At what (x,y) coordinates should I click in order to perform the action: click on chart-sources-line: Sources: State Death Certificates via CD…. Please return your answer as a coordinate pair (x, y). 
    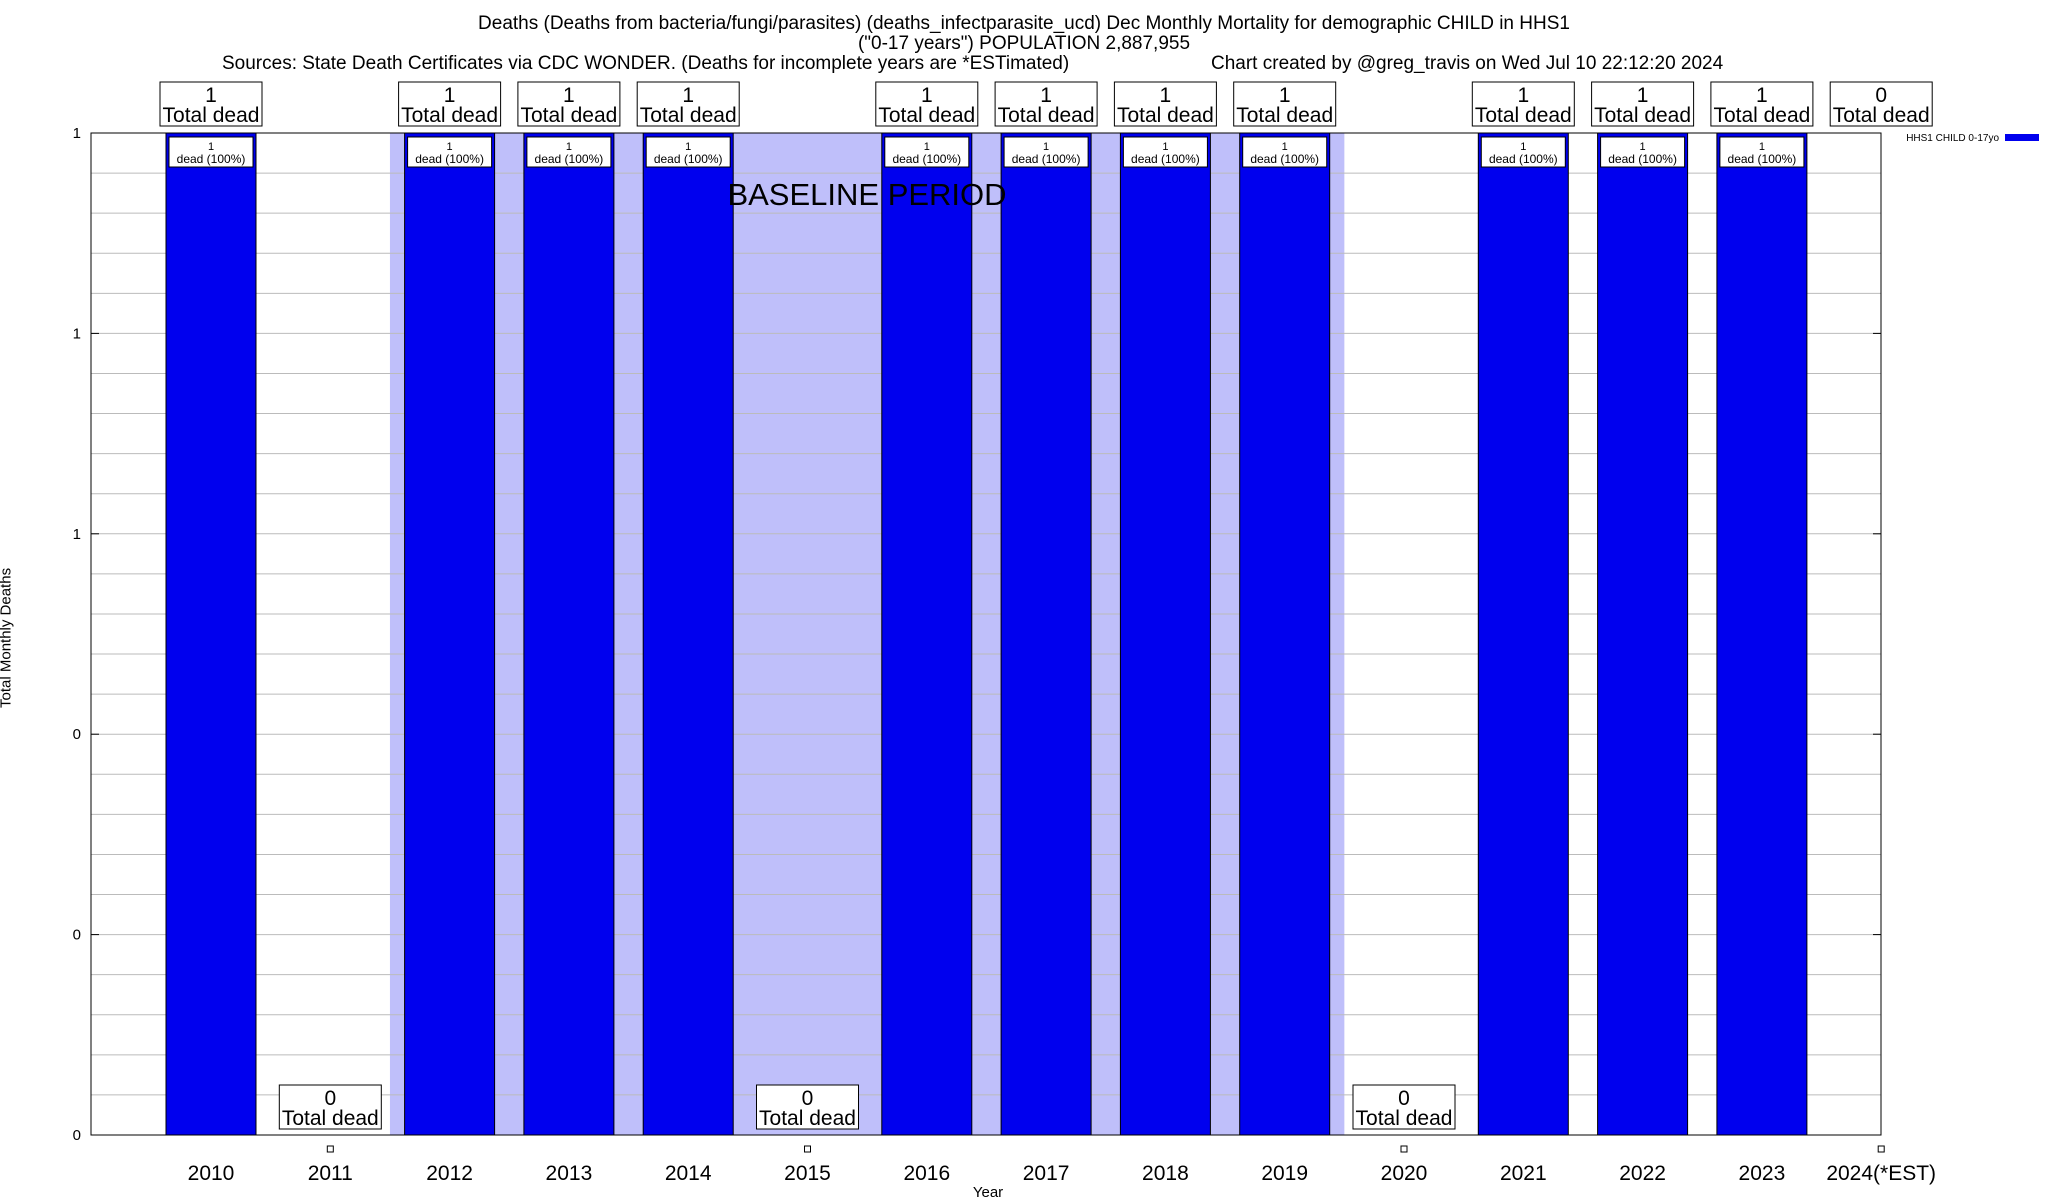
    Looking at the image, I should click on (646, 63).